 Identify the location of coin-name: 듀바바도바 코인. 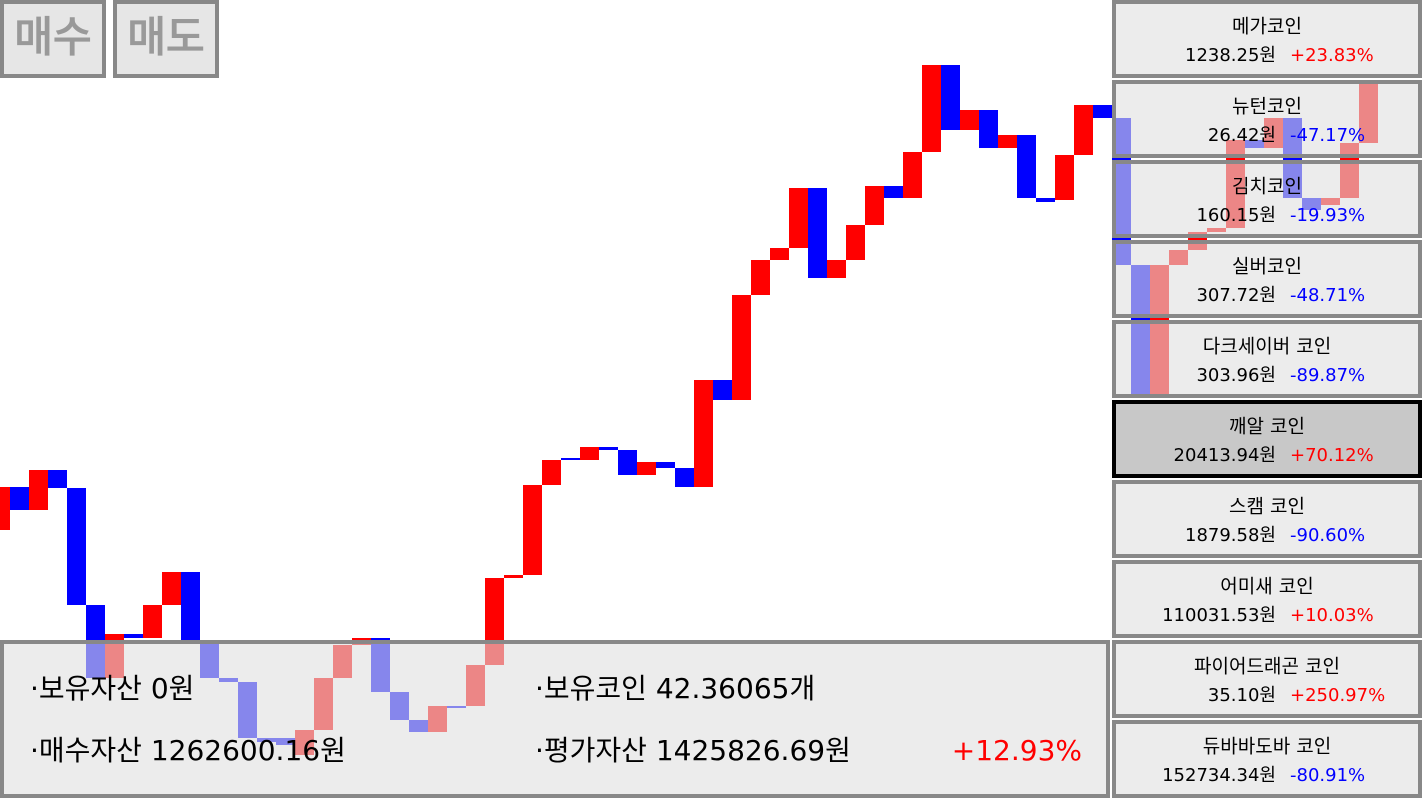
(1267, 747).